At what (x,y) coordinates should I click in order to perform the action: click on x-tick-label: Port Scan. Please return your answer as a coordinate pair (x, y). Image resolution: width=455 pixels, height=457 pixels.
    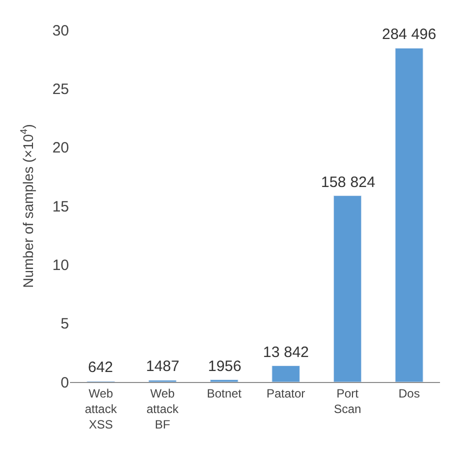
    Looking at the image, I should click on (348, 401).